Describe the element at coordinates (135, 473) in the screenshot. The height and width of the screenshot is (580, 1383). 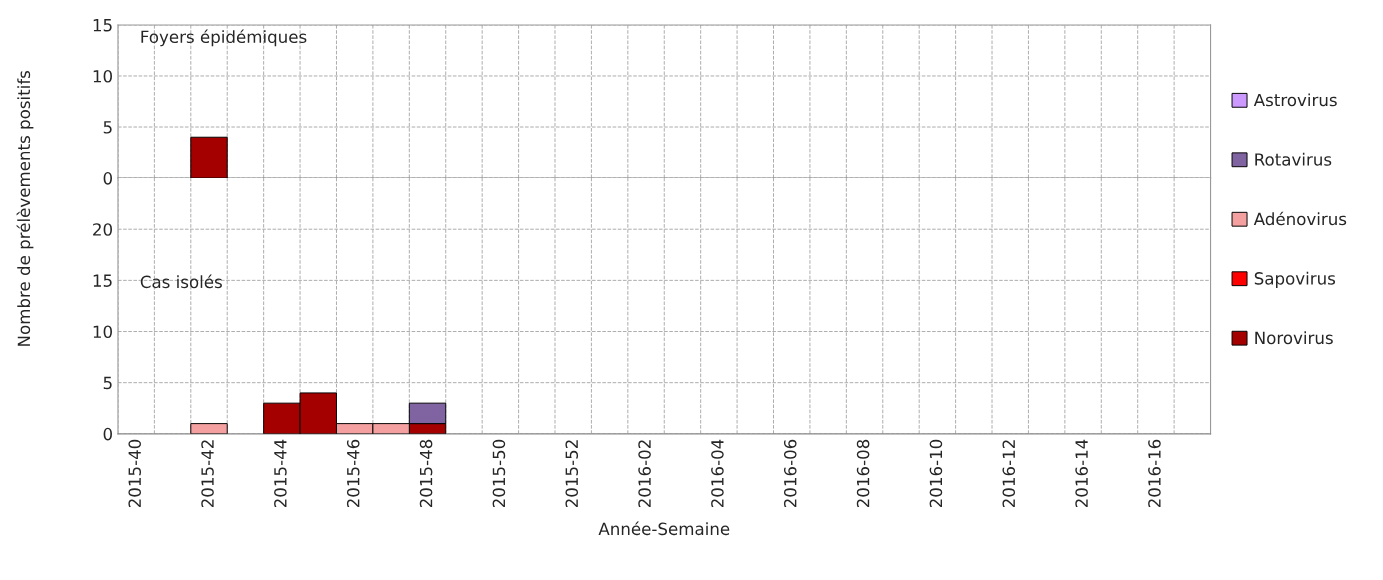
I see `x-tick-label: 2015-40` at that location.